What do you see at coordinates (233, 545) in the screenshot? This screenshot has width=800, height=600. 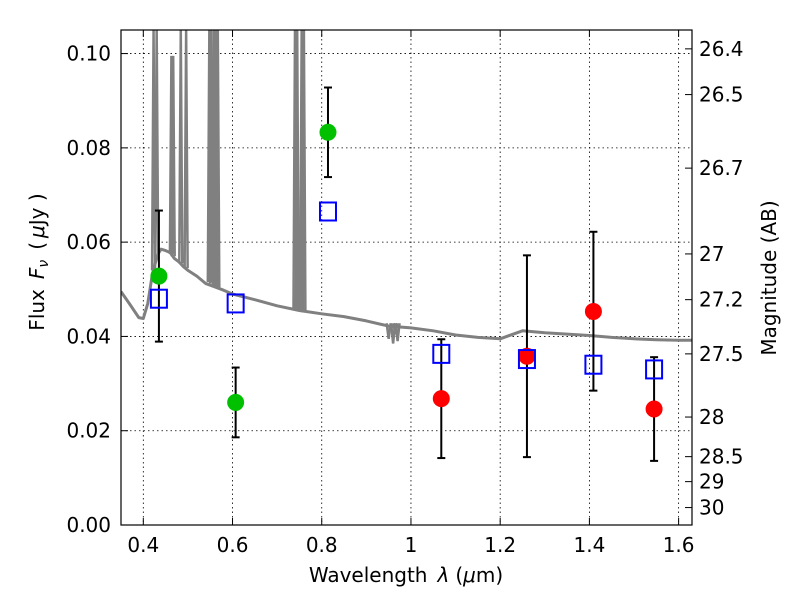 I see `x-tick-label: 0.6` at bounding box center [233, 545].